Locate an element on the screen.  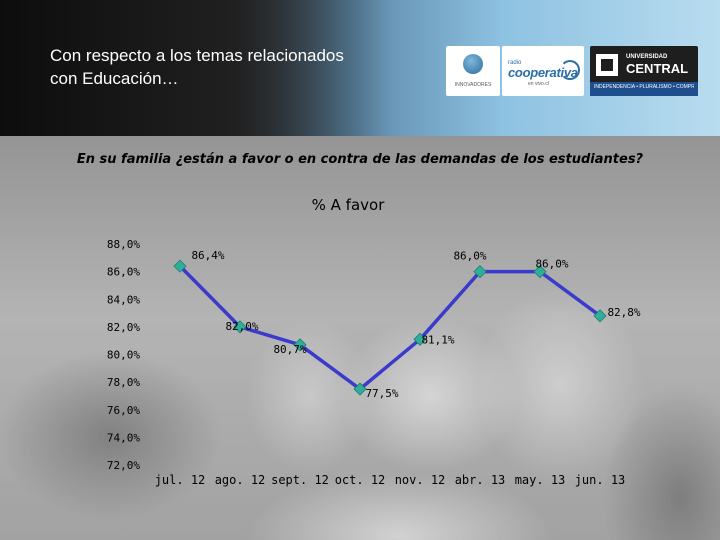
data-label: 81,1% is located at coordinates (437, 339).